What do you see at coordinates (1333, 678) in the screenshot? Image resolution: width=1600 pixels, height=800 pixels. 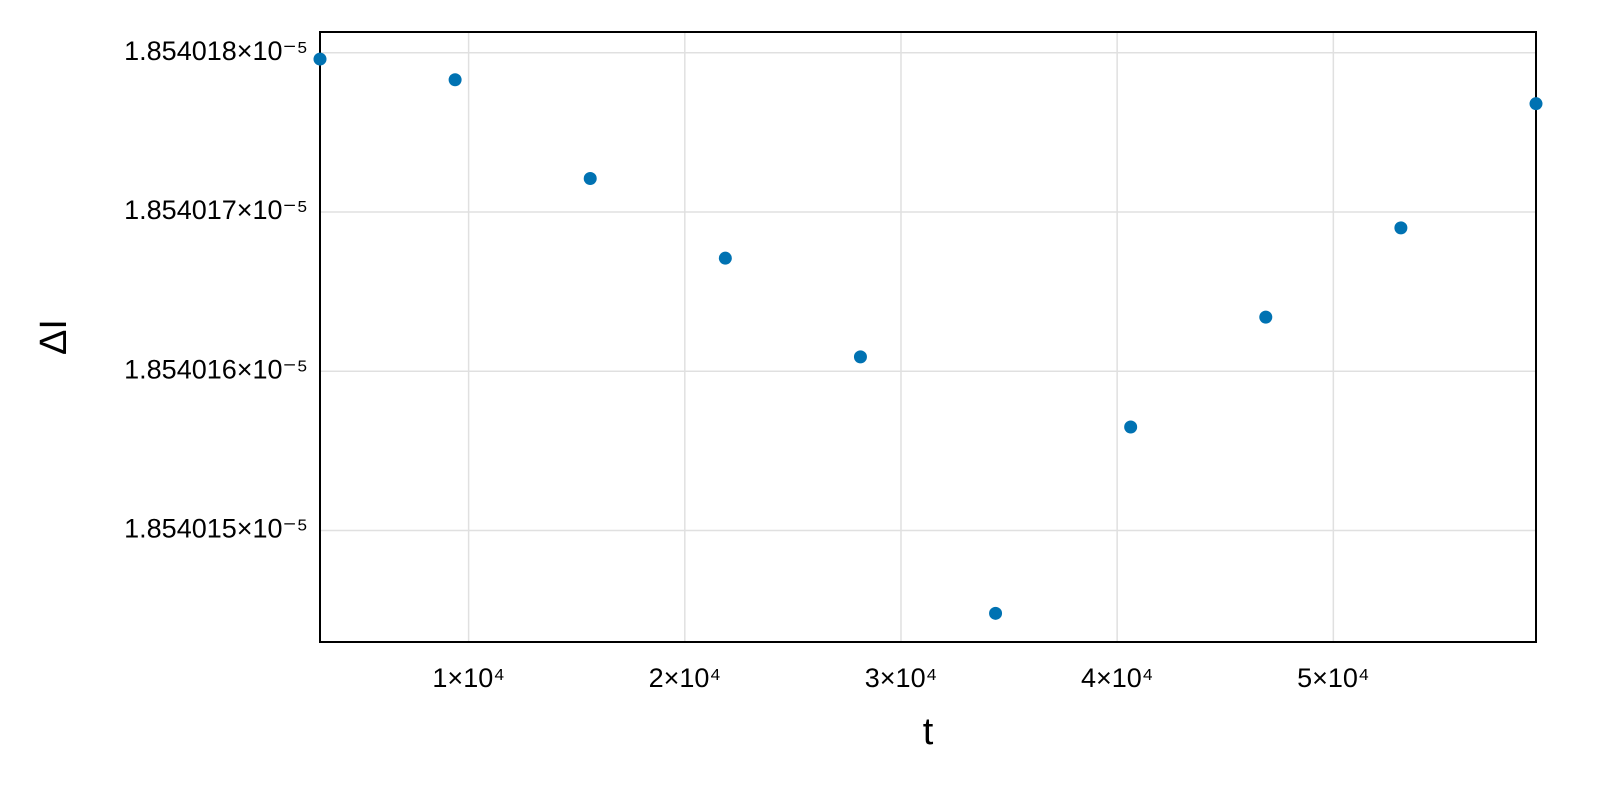 I see `x-tick-label: 5×10⁴` at bounding box center [1333, 678].